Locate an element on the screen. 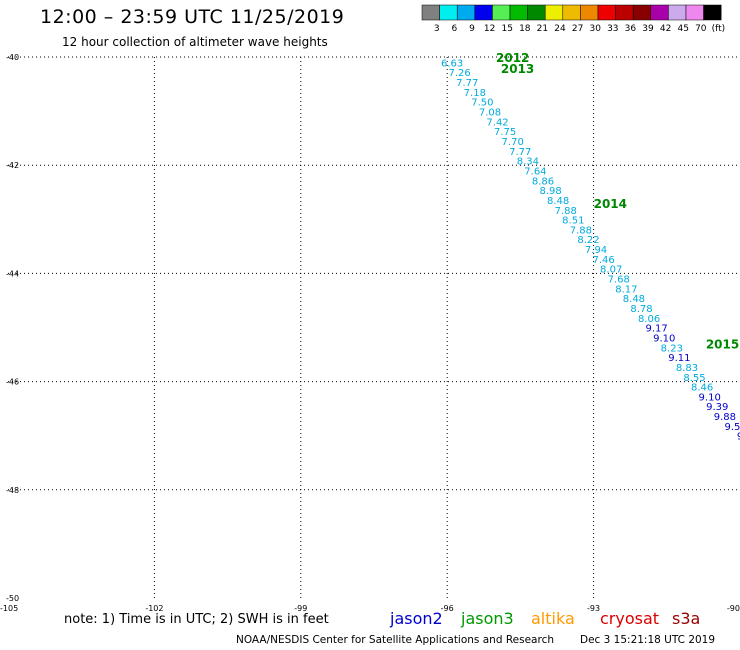 The image size is (740, 650). y-tick-label: -48 is located at coordinates (12, 490).